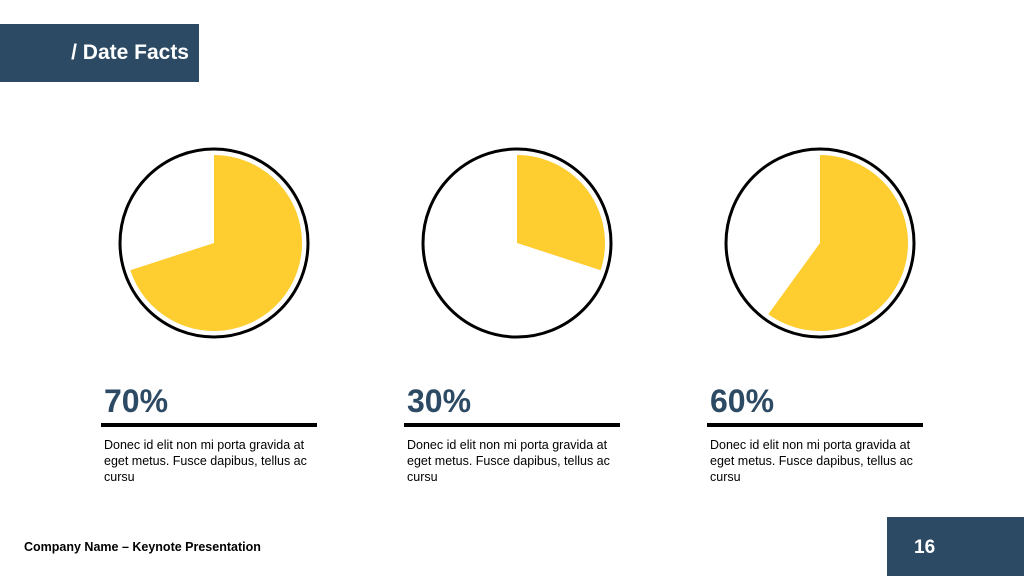 This screenshot has height=576, width=1024. I want to click on page-number: 16, so click(925, 547).